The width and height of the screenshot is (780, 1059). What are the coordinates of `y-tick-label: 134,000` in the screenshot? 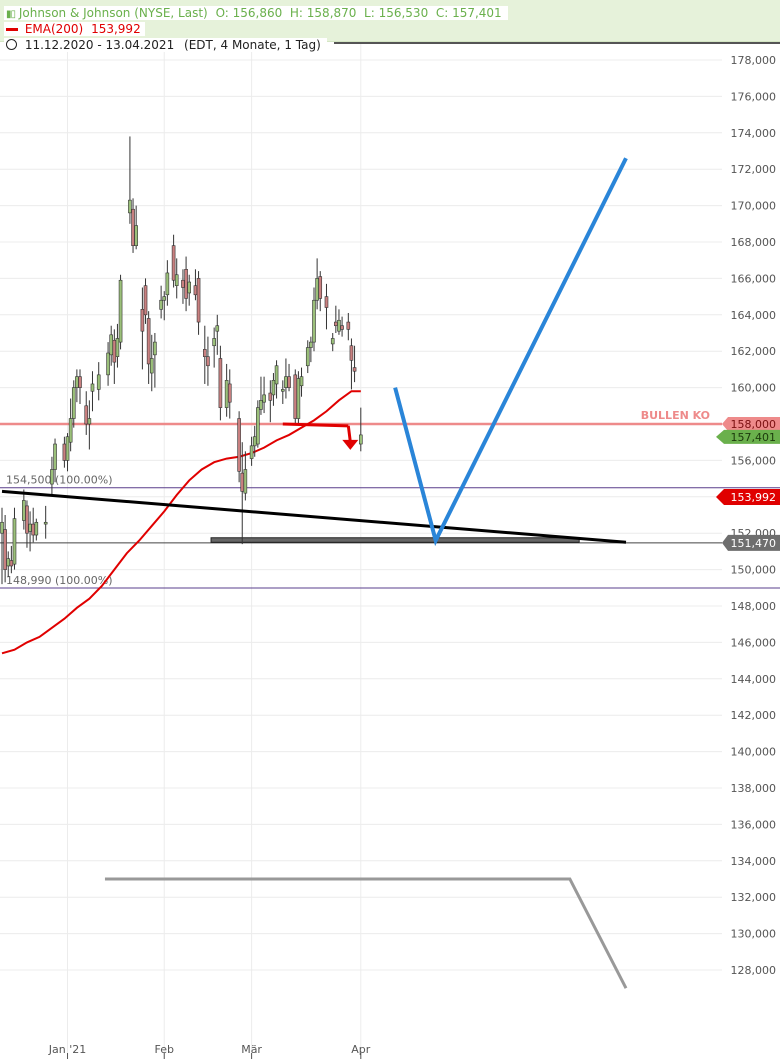 It's located at (754, 861).